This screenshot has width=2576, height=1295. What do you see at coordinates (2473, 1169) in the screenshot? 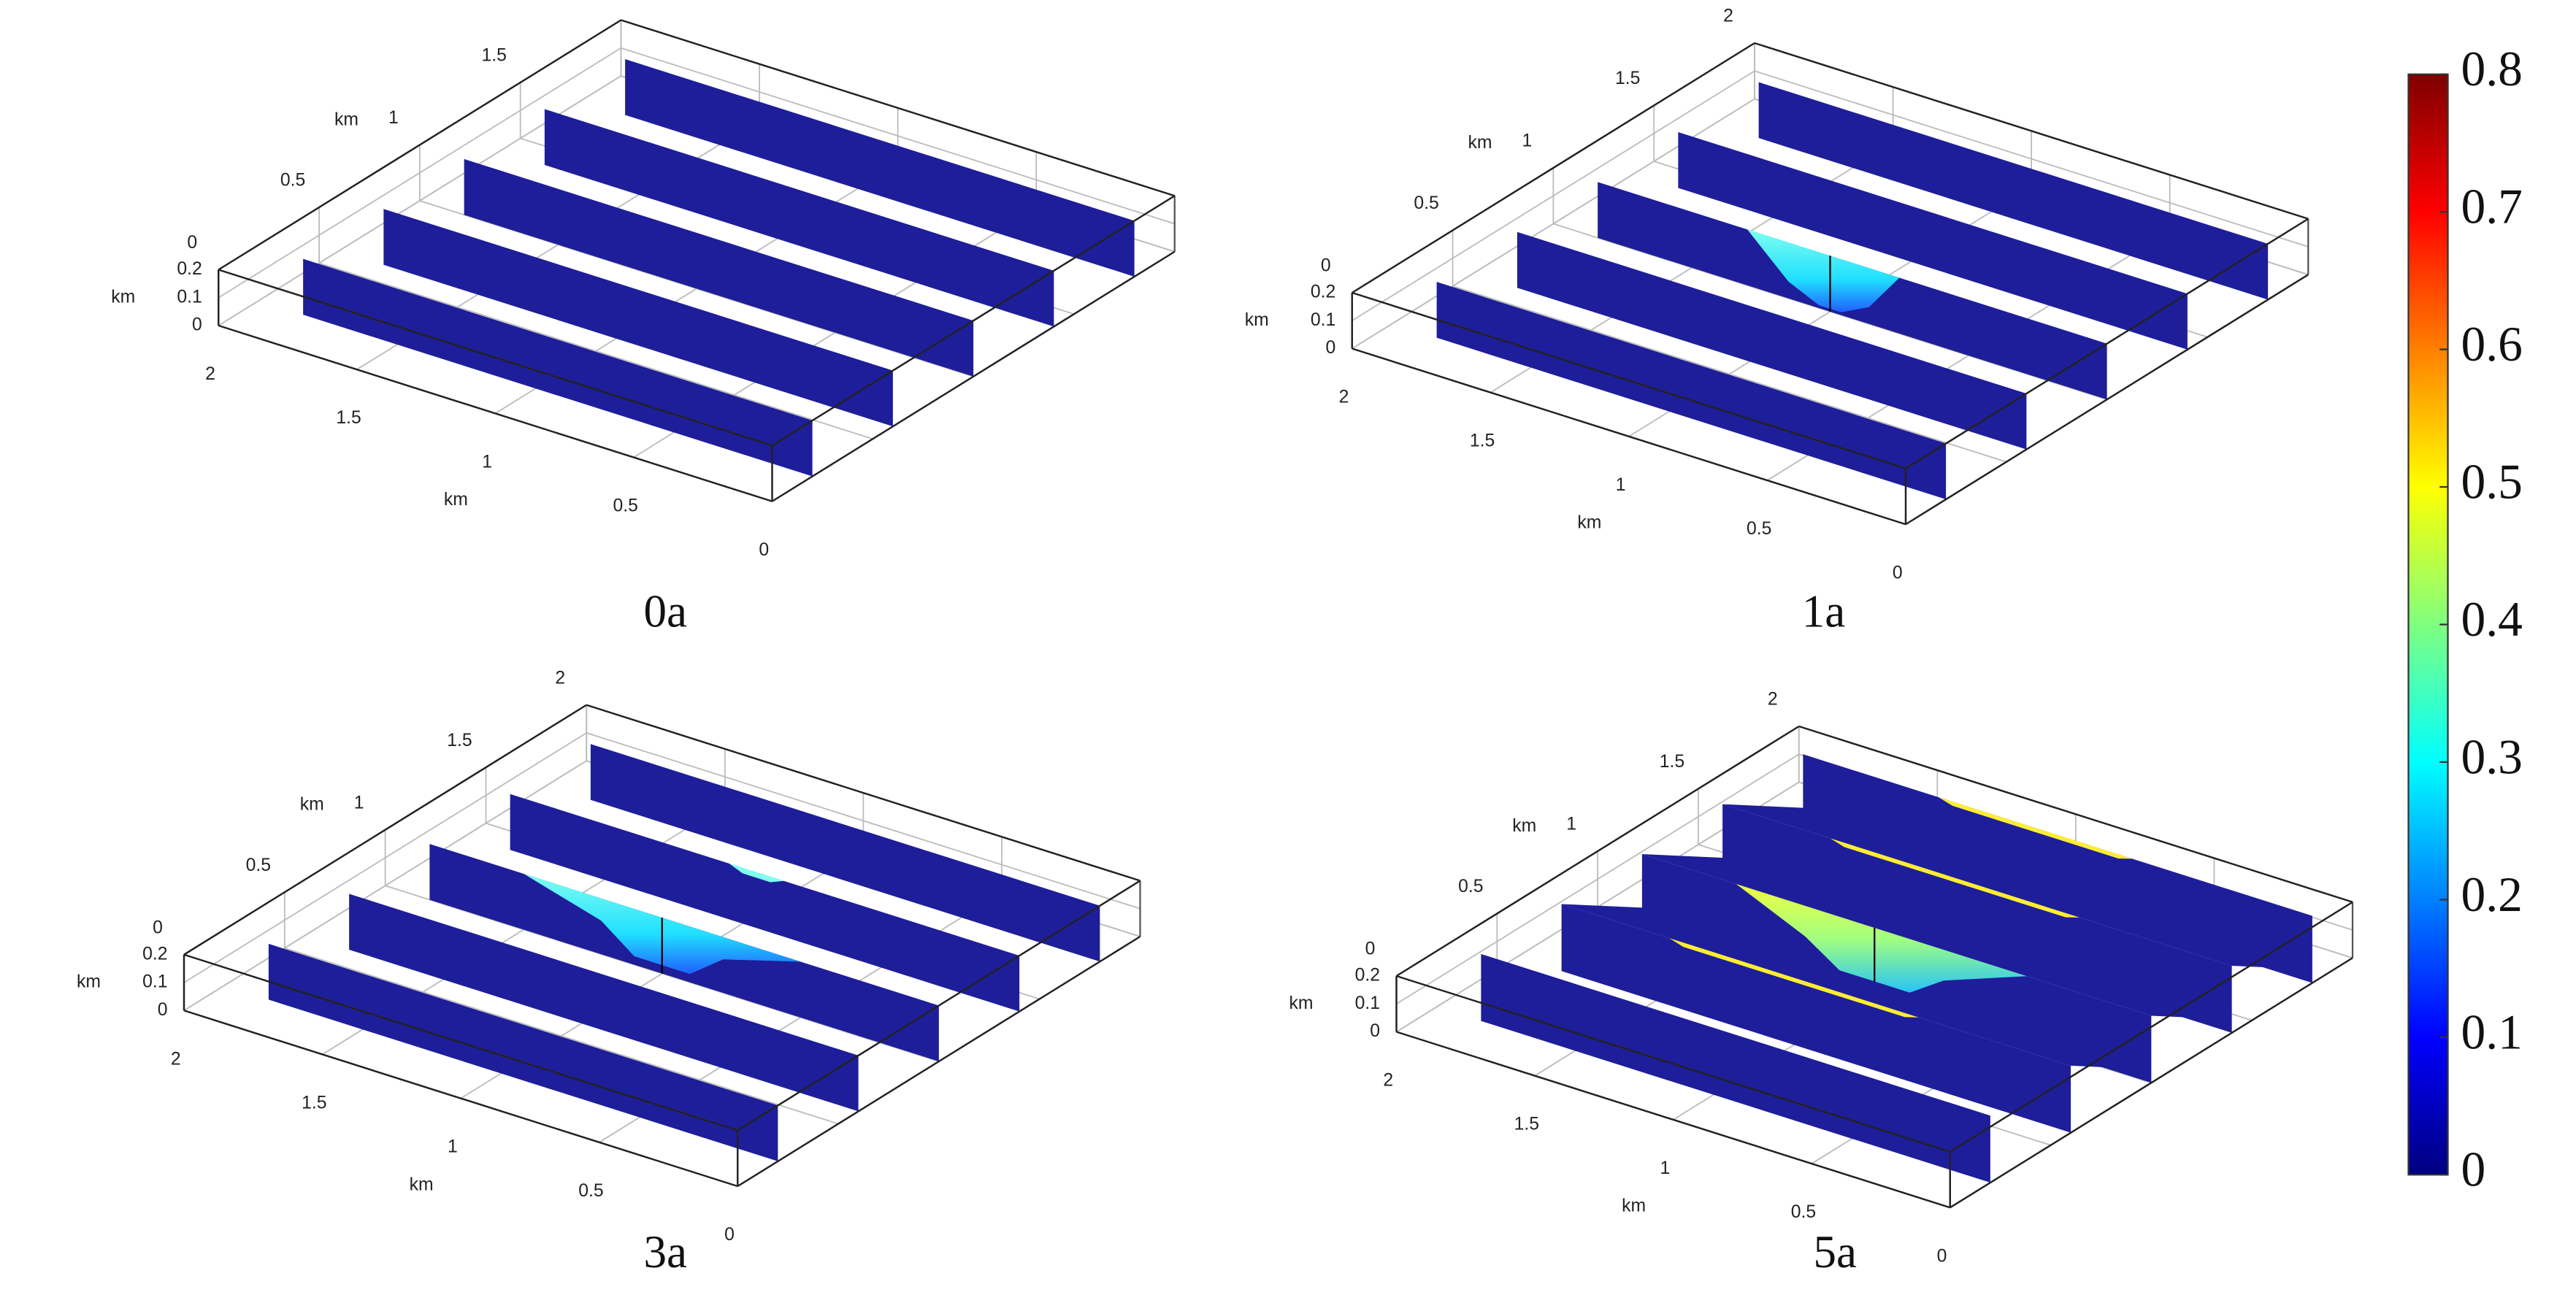
I see `colorbar-tick-label: 0` at bounding box center [2473, 1169].